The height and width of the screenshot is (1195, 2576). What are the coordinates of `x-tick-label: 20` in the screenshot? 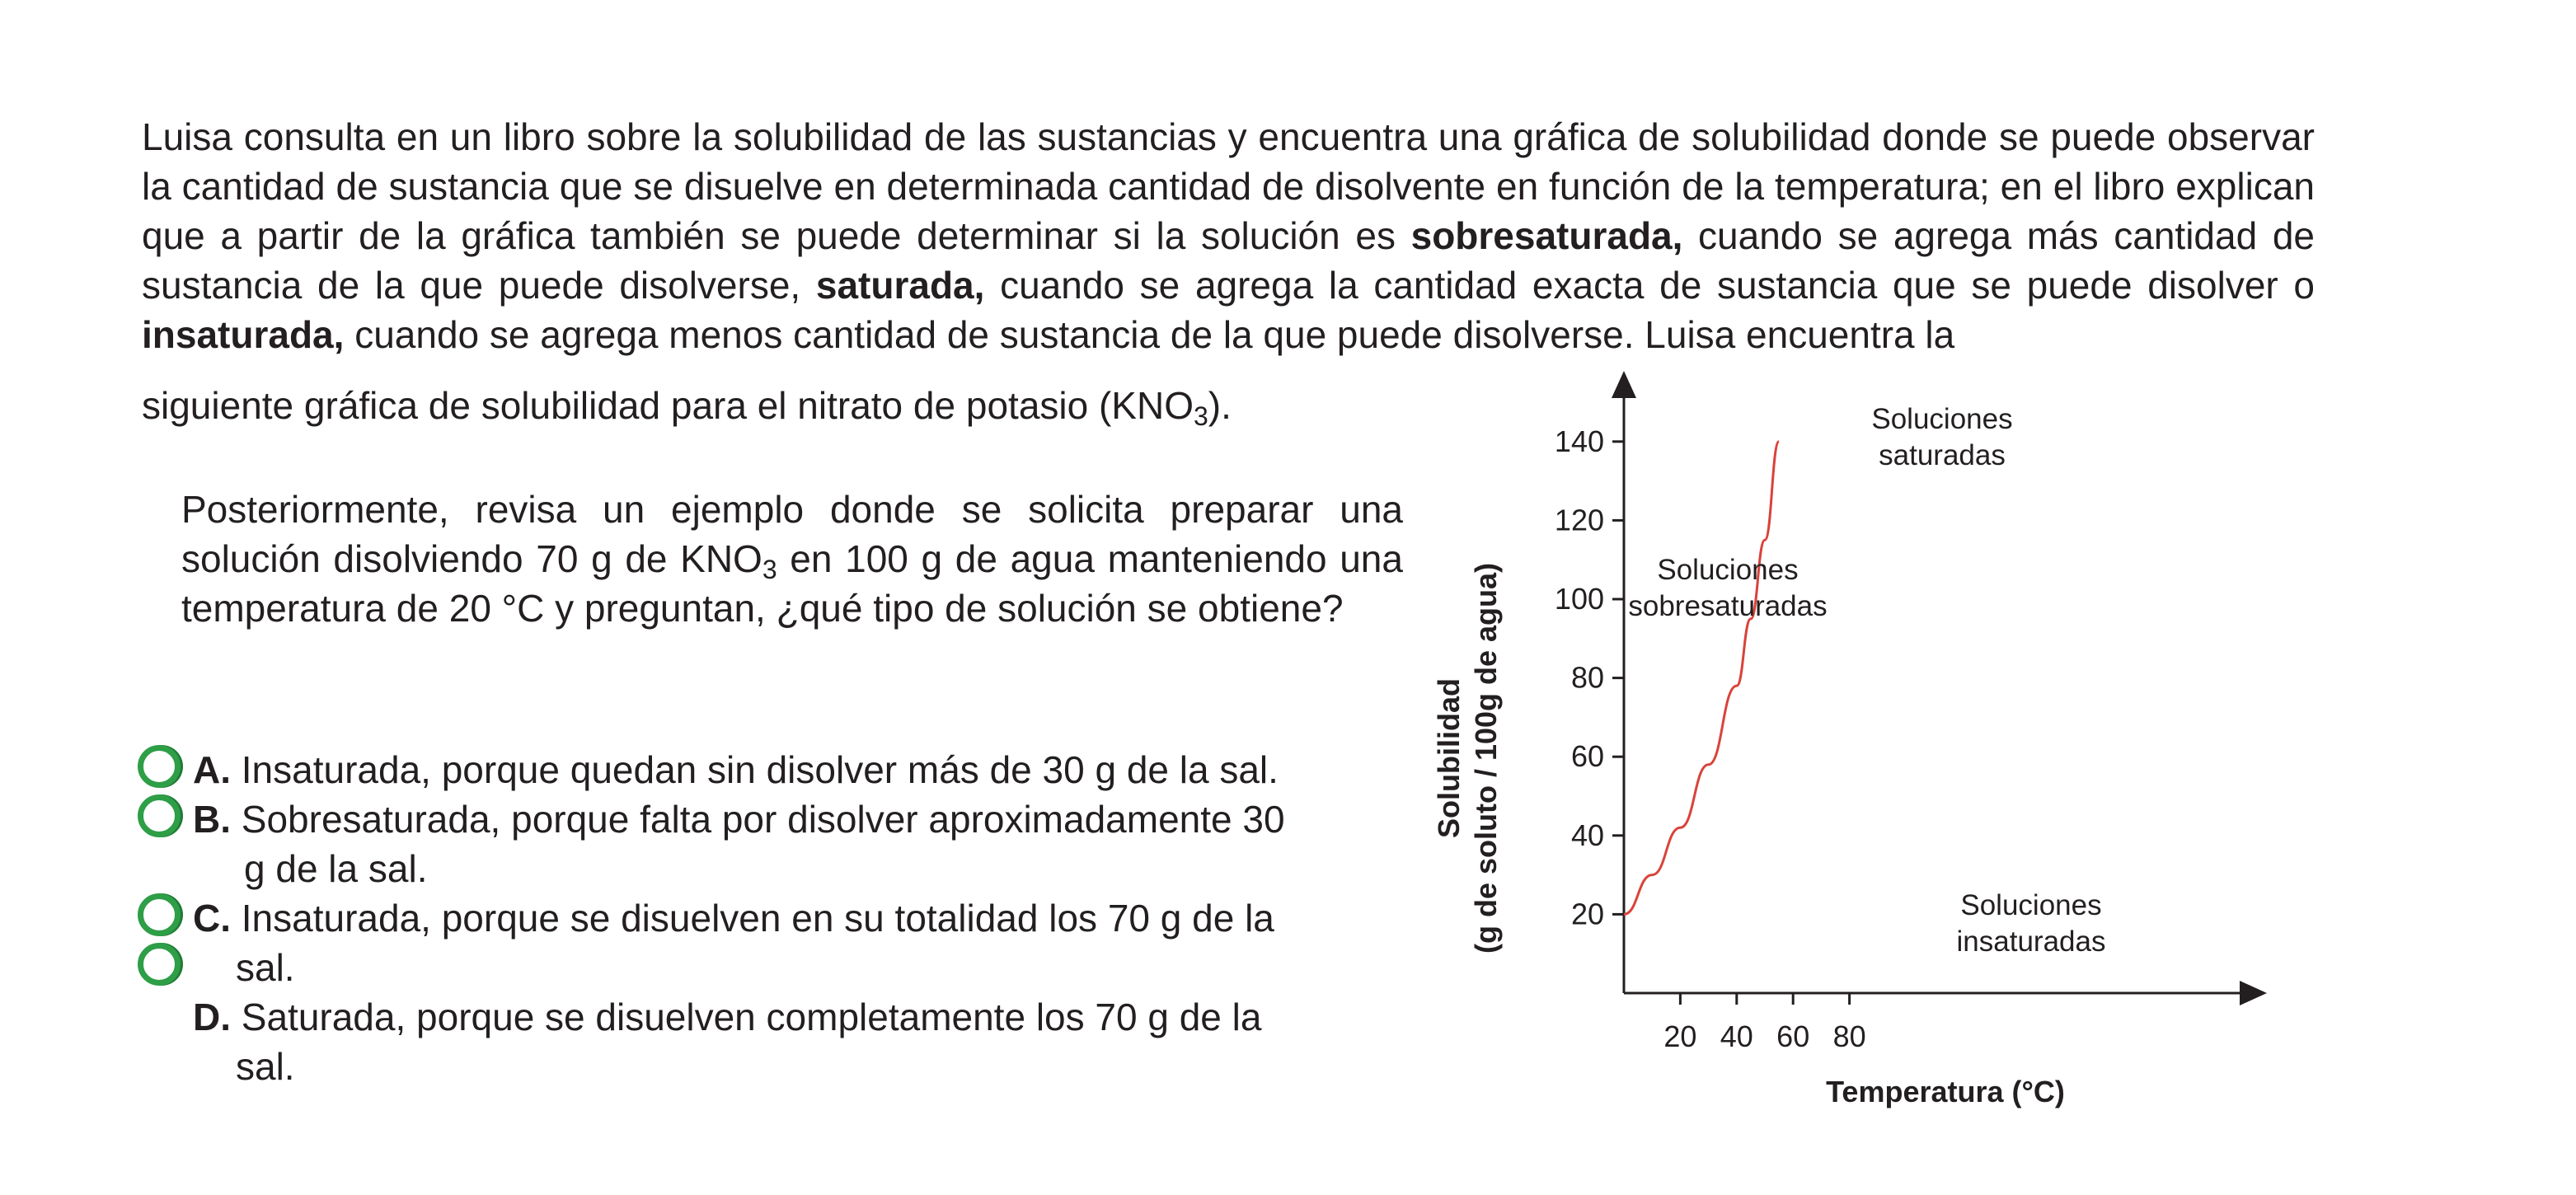 It's located at (1680, 1036).